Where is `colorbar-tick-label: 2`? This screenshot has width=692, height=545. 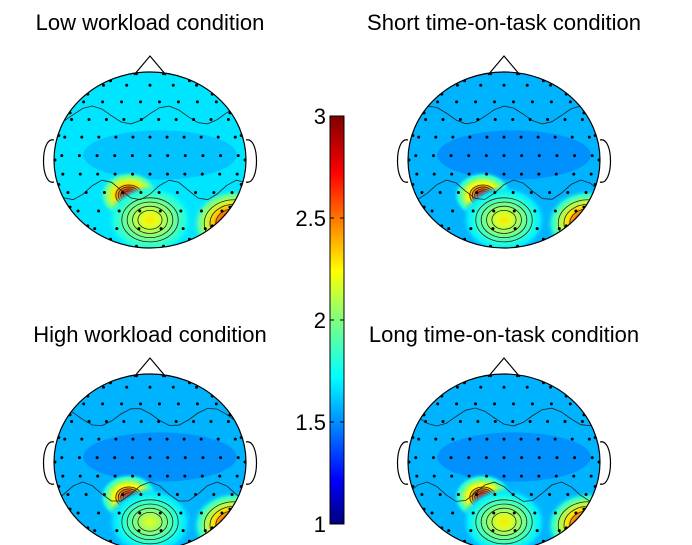 colorbar-tick-label: 2 is located at coordinates (320, 320).